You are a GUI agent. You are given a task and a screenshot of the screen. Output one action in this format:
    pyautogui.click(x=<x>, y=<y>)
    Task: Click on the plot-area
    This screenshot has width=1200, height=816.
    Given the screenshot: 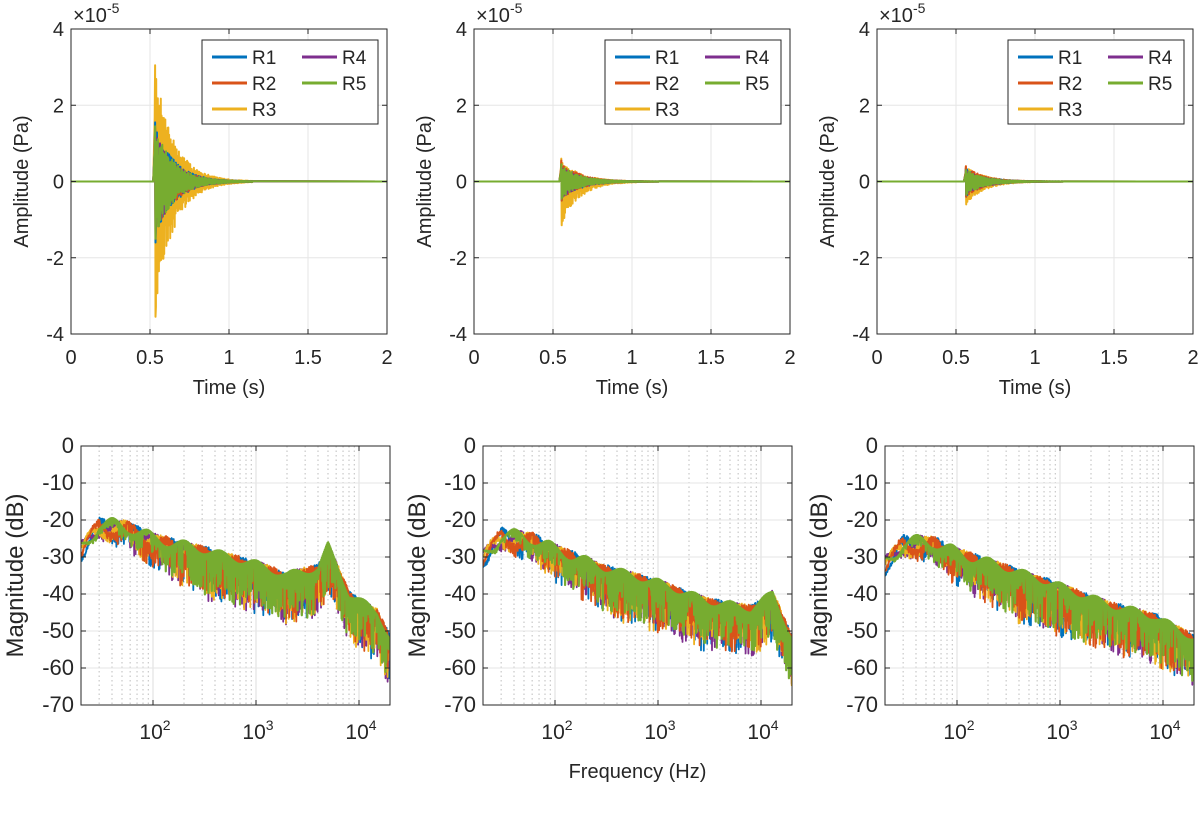 What is the action you would take?
    pyautogui.click(x=1039, y=575)
    